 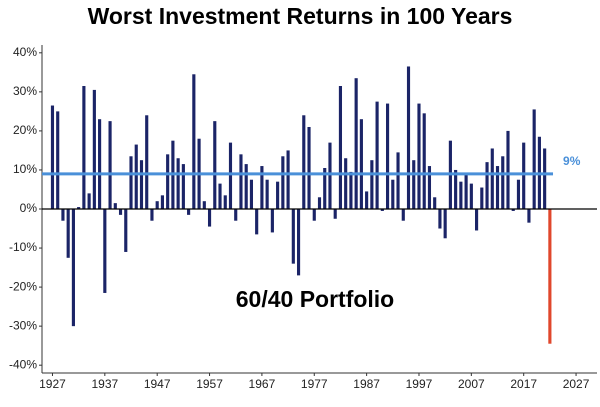 I want to click on x-tick-label: 1927, so click(x=52, y=384).